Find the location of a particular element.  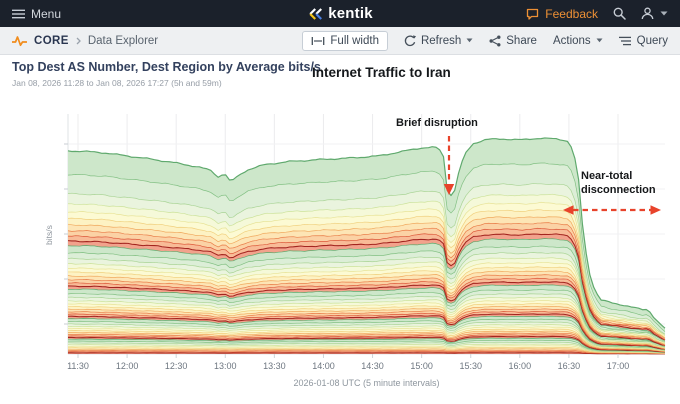

svg-text: 11:30 is located at coordinates (78, 366).